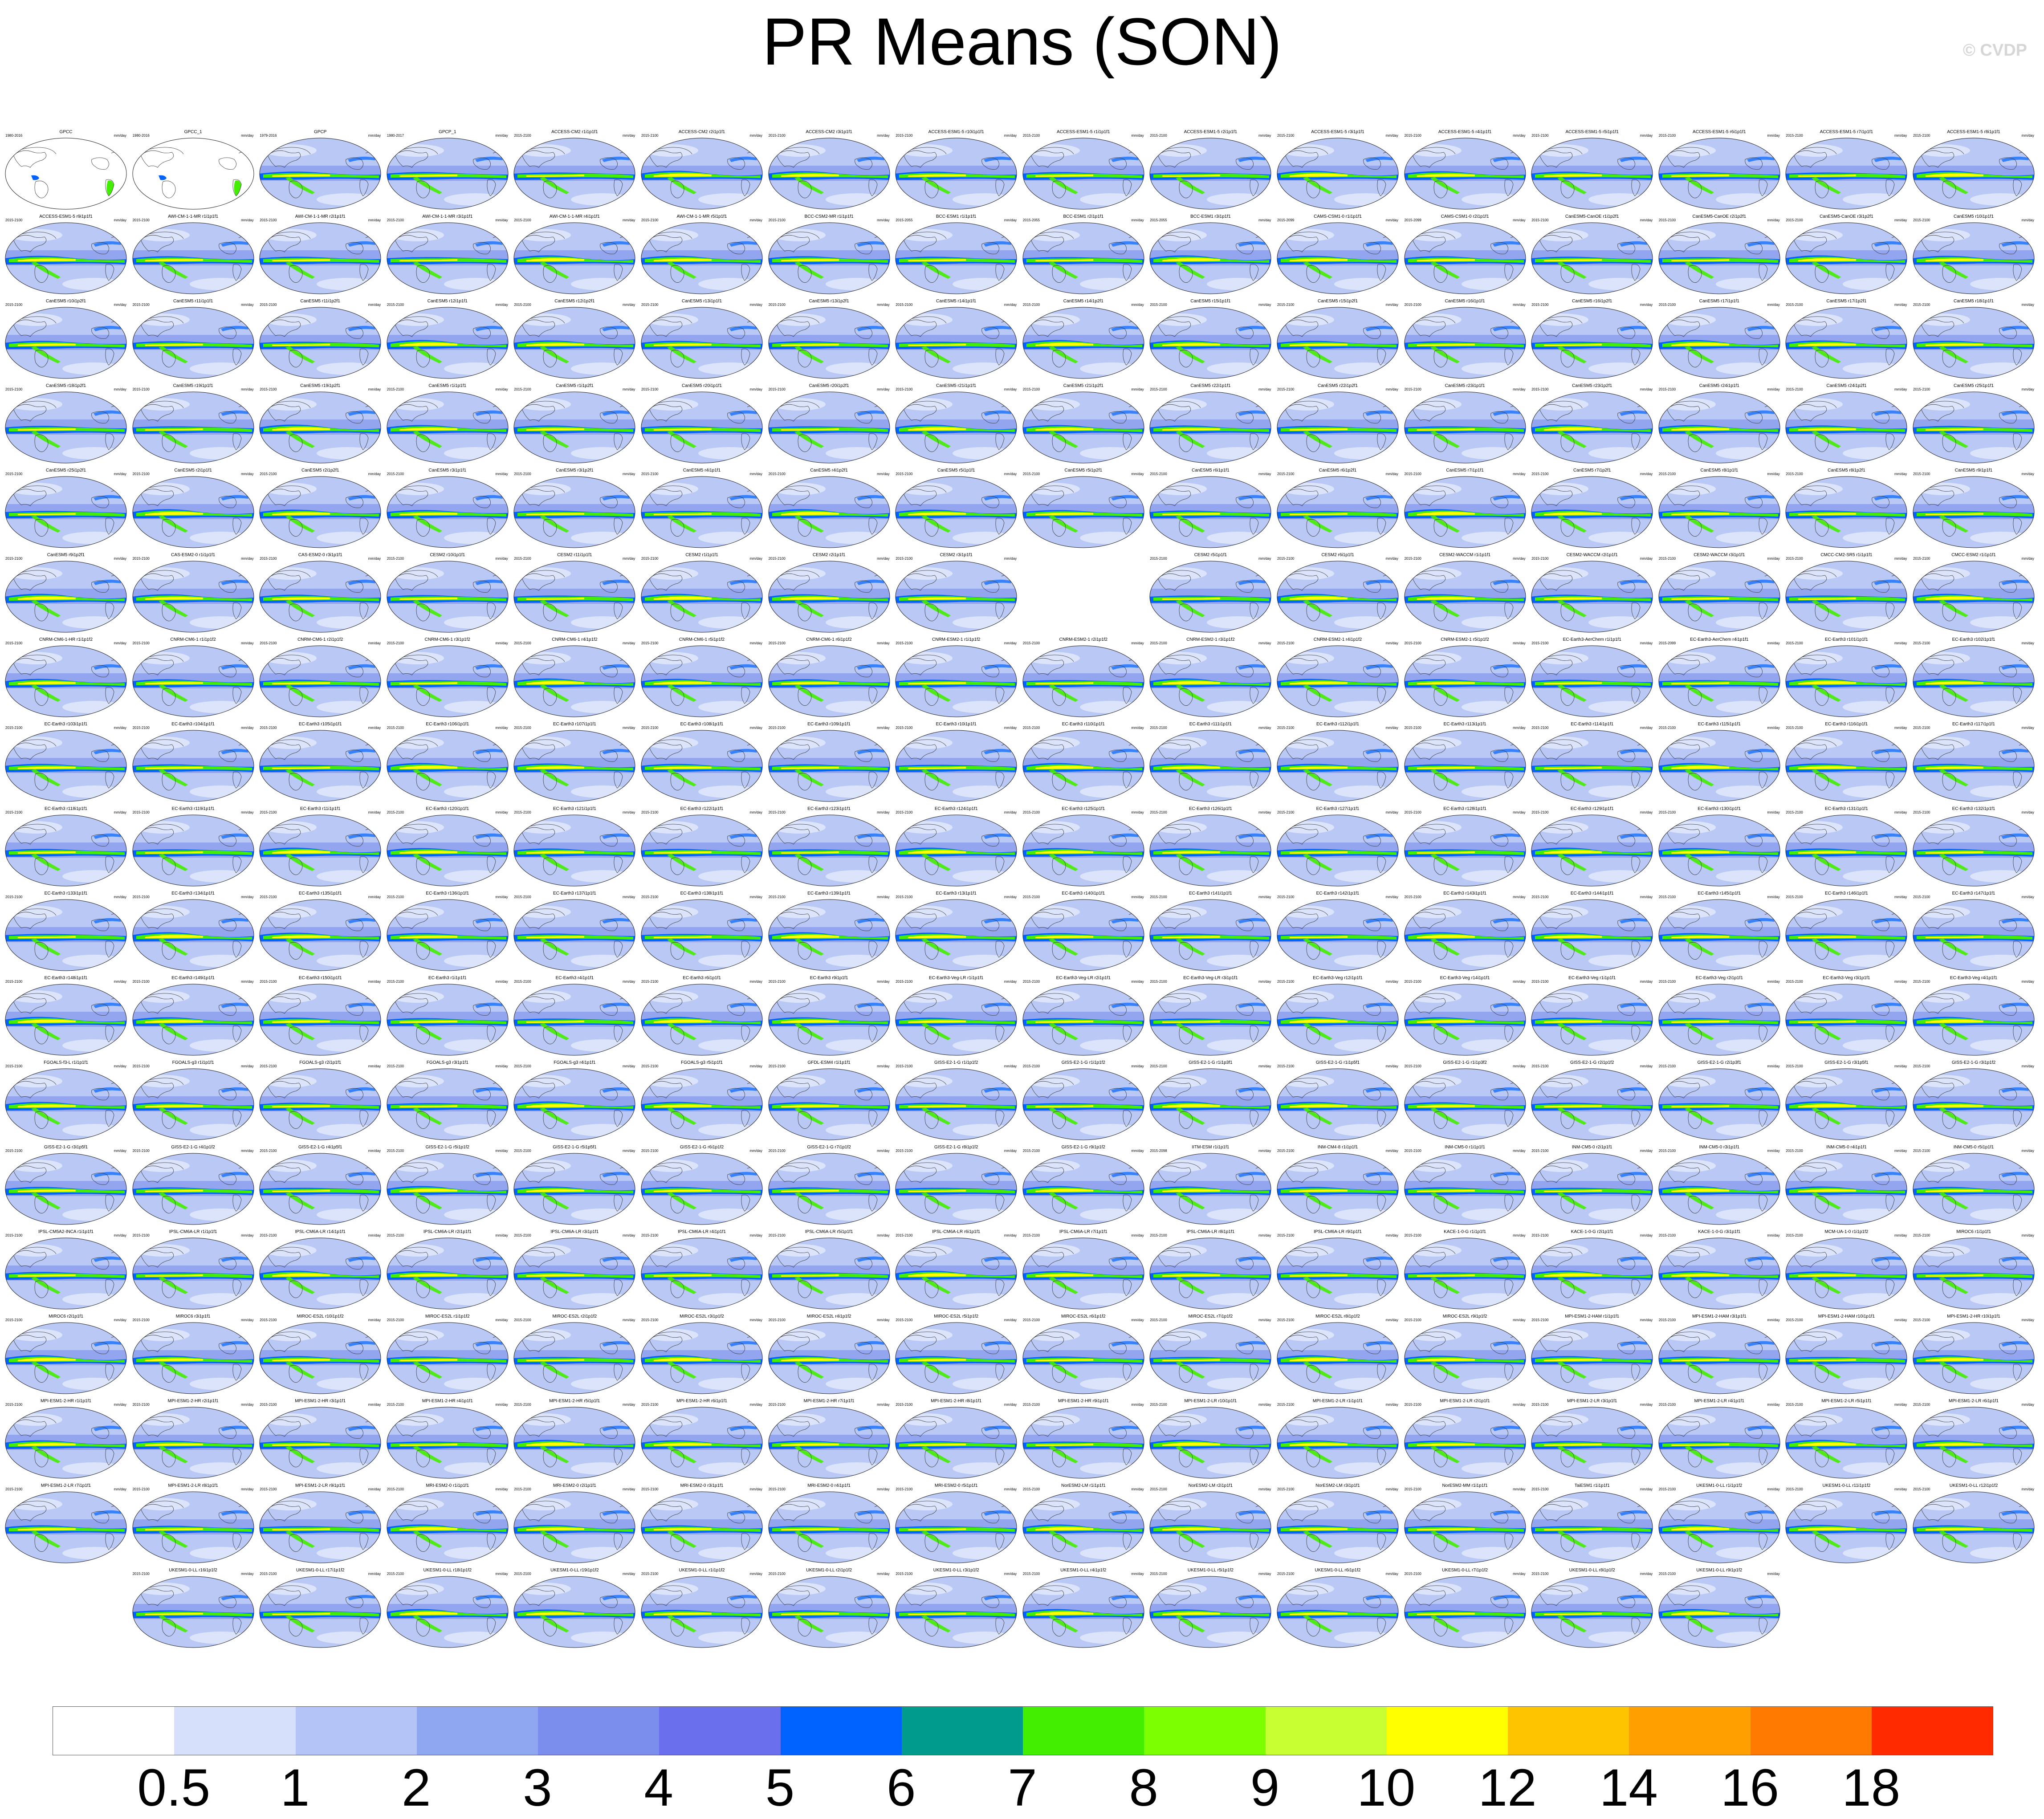  Describe the element at coordinates (1338, 170) in the screenshot. I see `map-panel: ACCESS-ESM1-5 r3i1p1f1 2015-2100 mm/day` at that location.